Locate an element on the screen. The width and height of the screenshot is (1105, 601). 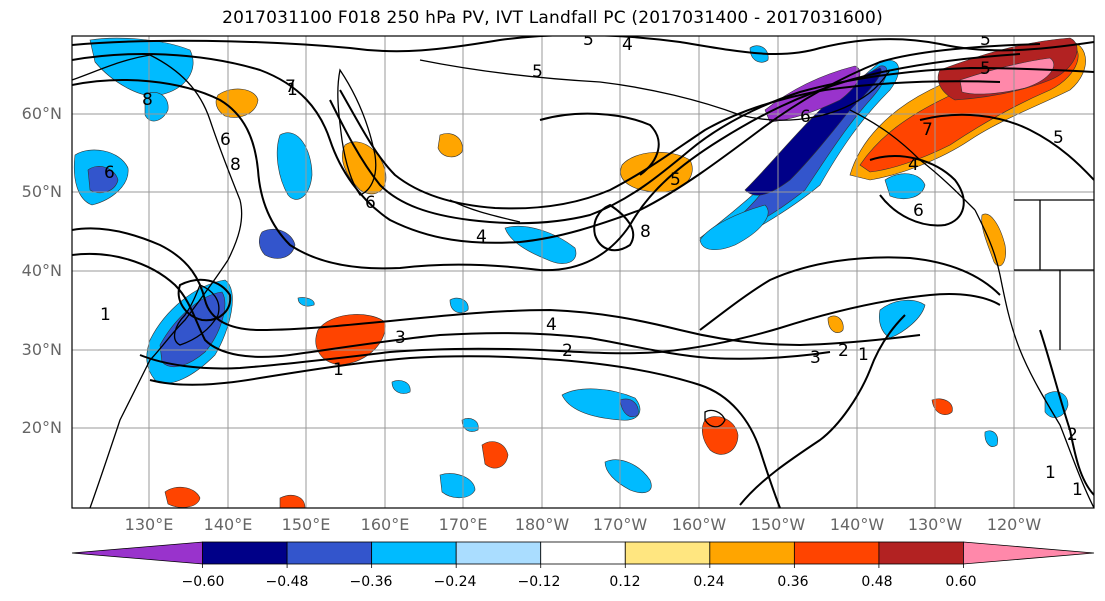
lat-label-60n: 60°N is located at coordinates (41, 113).